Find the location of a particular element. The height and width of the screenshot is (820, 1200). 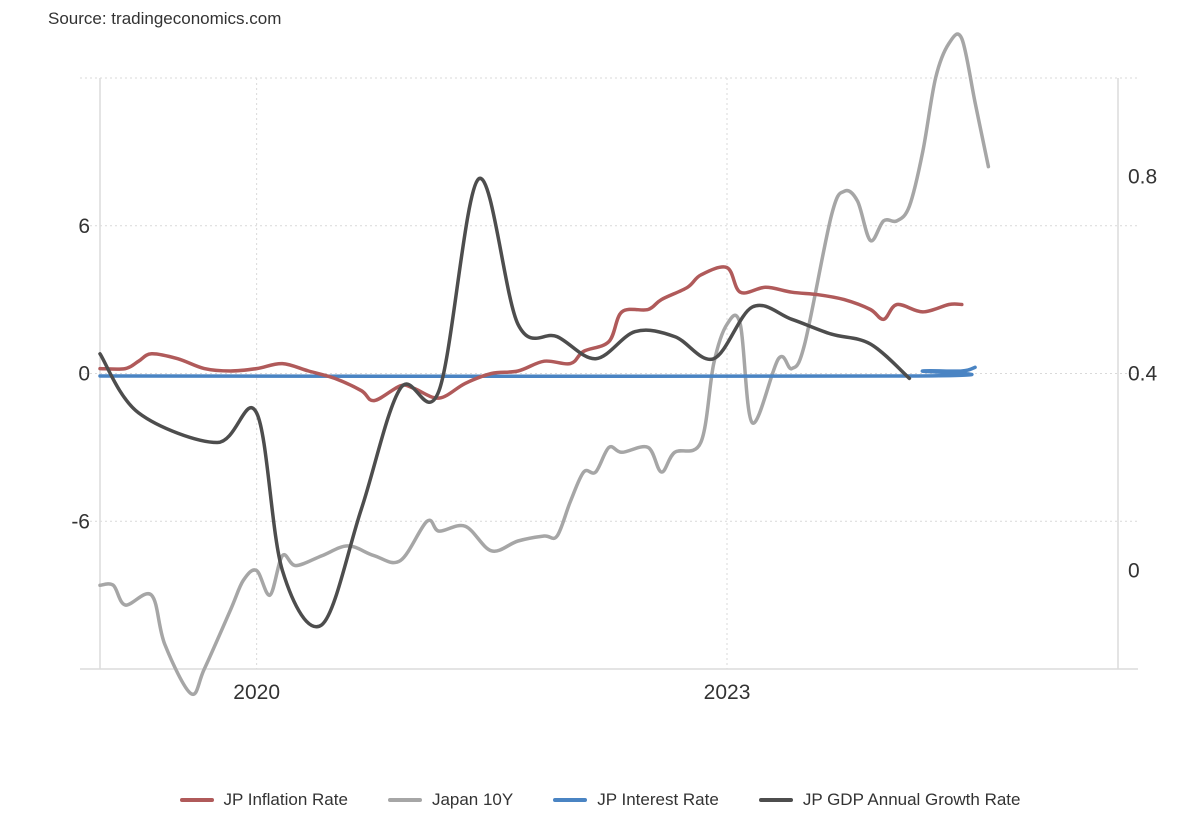

series-line-jp-inflation-rate is located at coordinates (531, 334).